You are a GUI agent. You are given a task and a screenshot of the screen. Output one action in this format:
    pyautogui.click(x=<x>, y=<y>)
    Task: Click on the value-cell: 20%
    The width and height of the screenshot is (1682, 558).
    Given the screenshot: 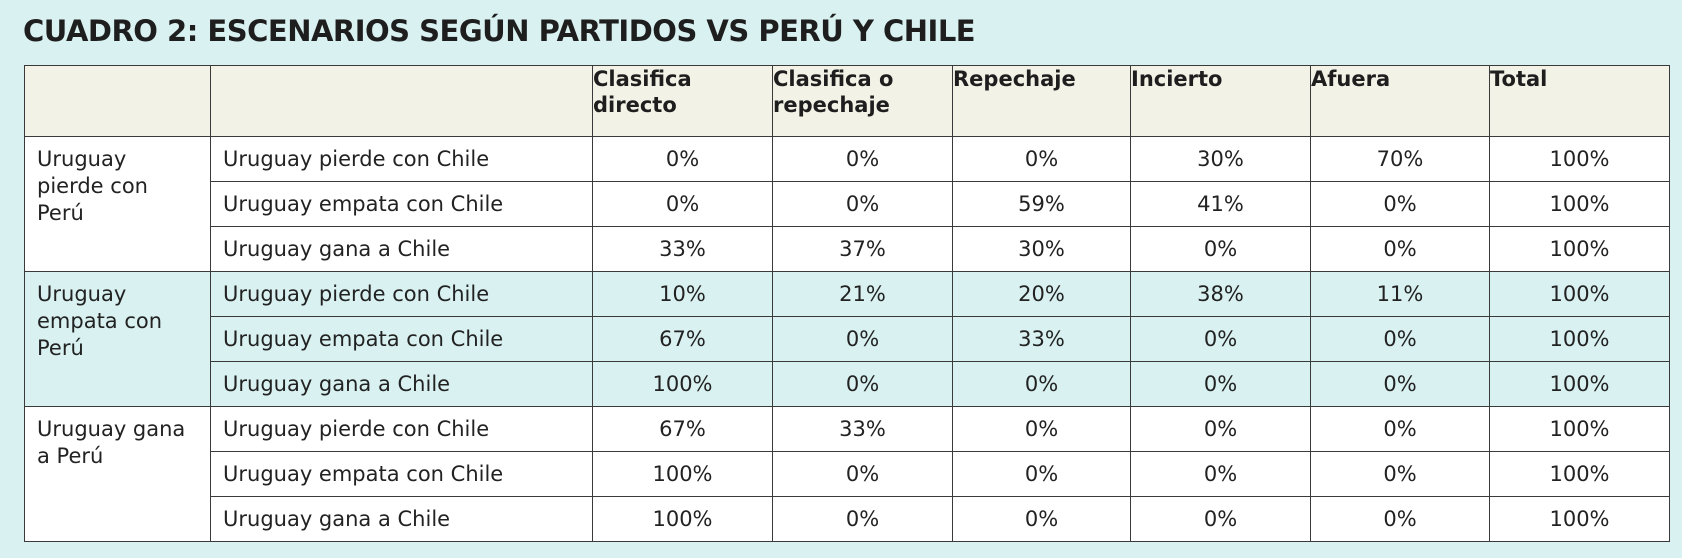 What is the action you would take?
    pyautogui.click(x=1041, y=294)
    